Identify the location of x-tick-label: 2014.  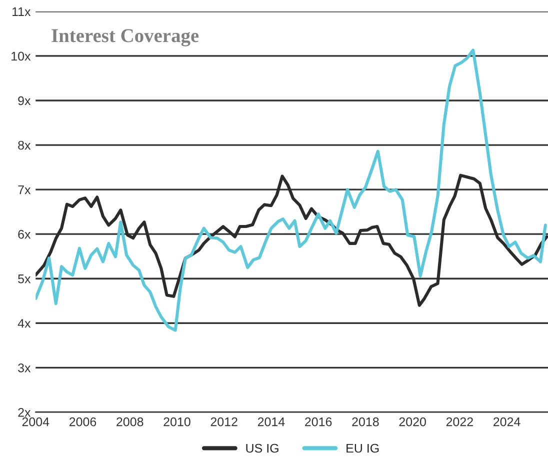
(271, 421).